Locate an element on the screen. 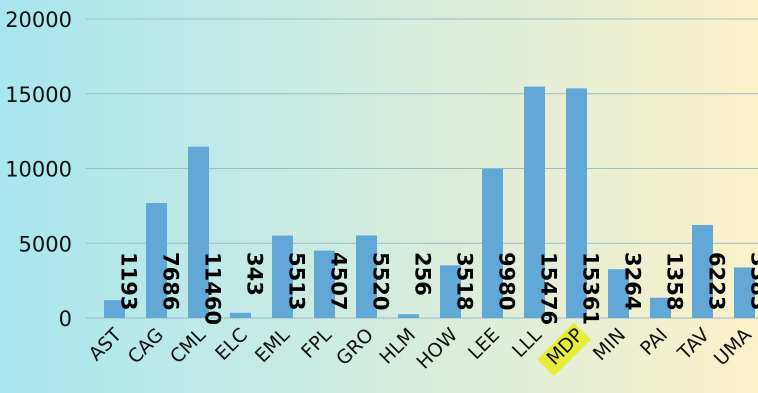 This screenshot has height=393, width=758. x-tick-elc: ELC is located at coordinates (231, 344).